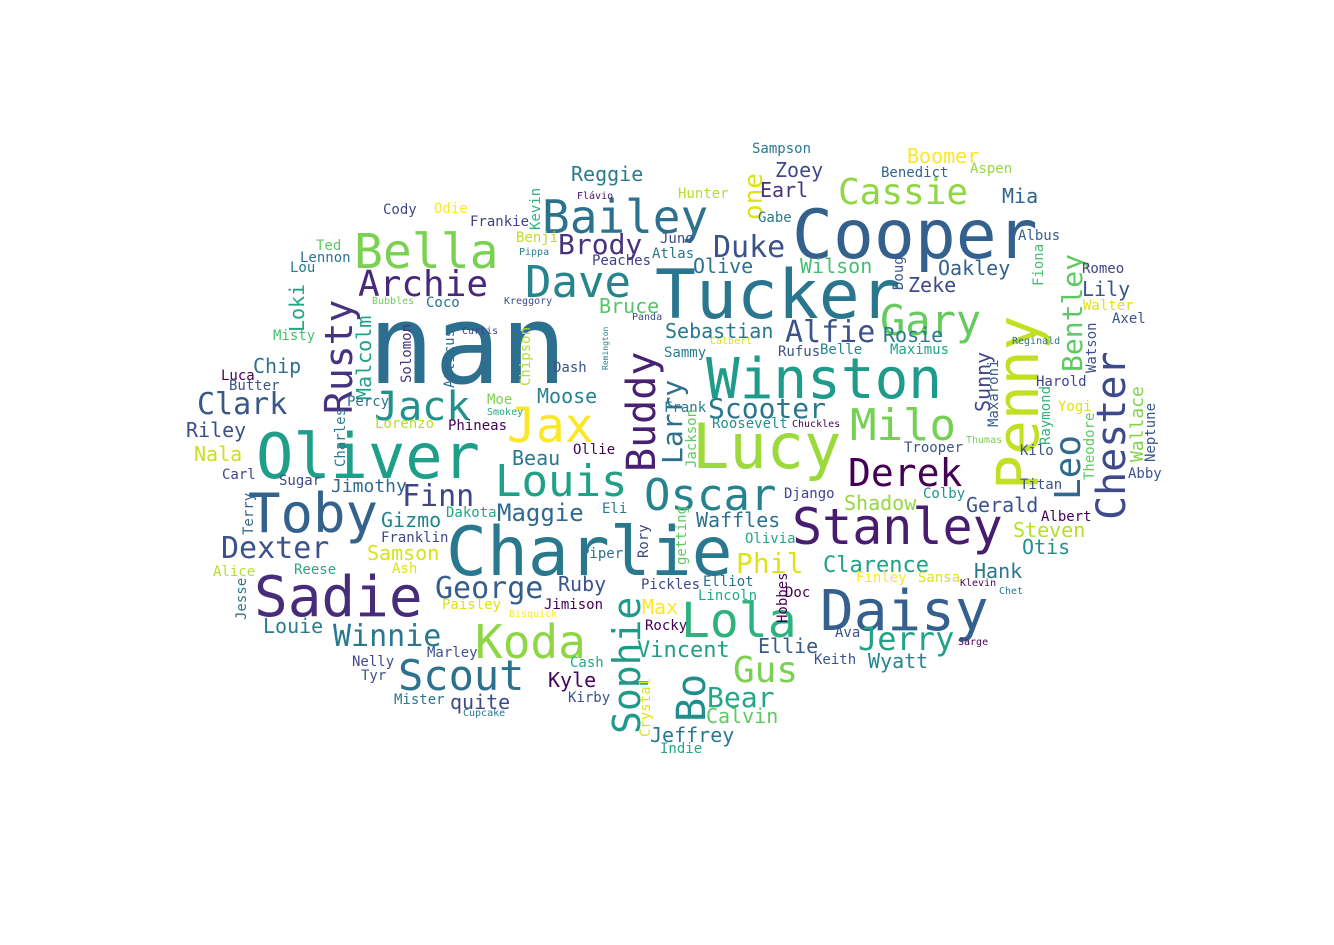  I want to click on cloud-word: Cassie, so click(903, 192).